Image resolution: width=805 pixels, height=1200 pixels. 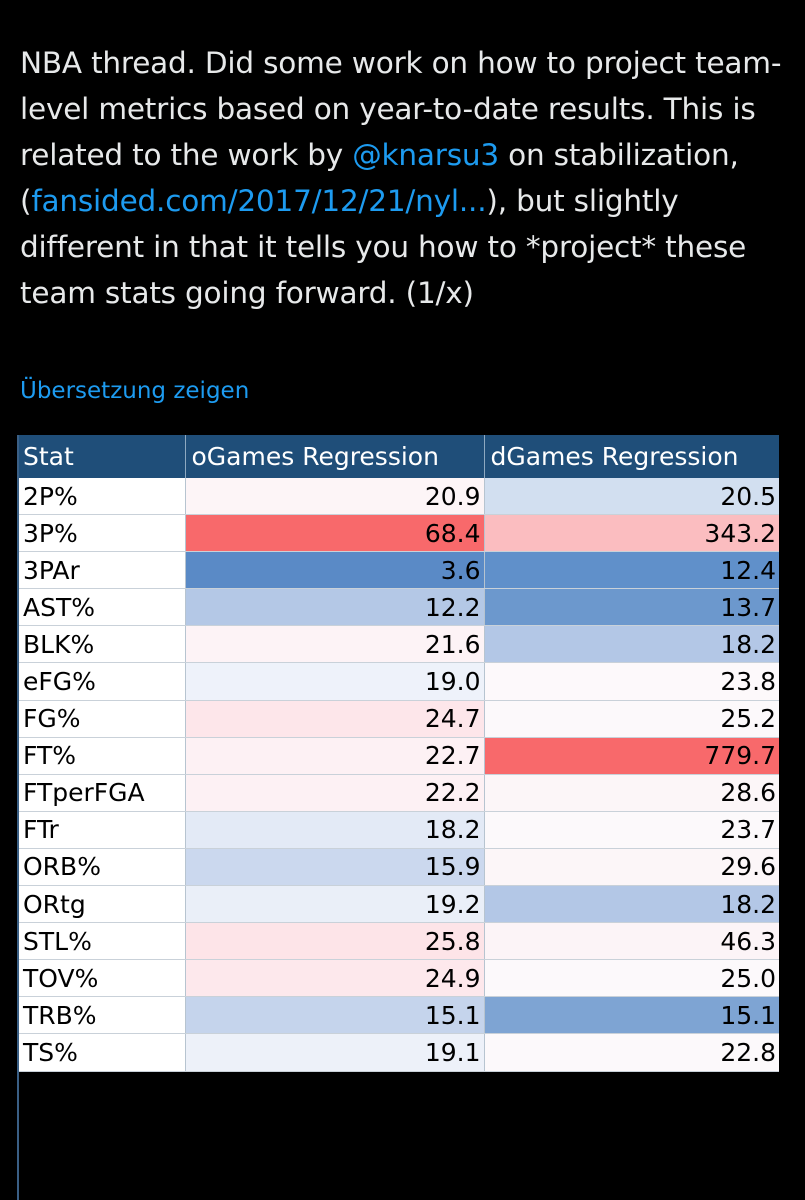 I want to click on cell-dgames: 28.6, so click(x=631, y=793).